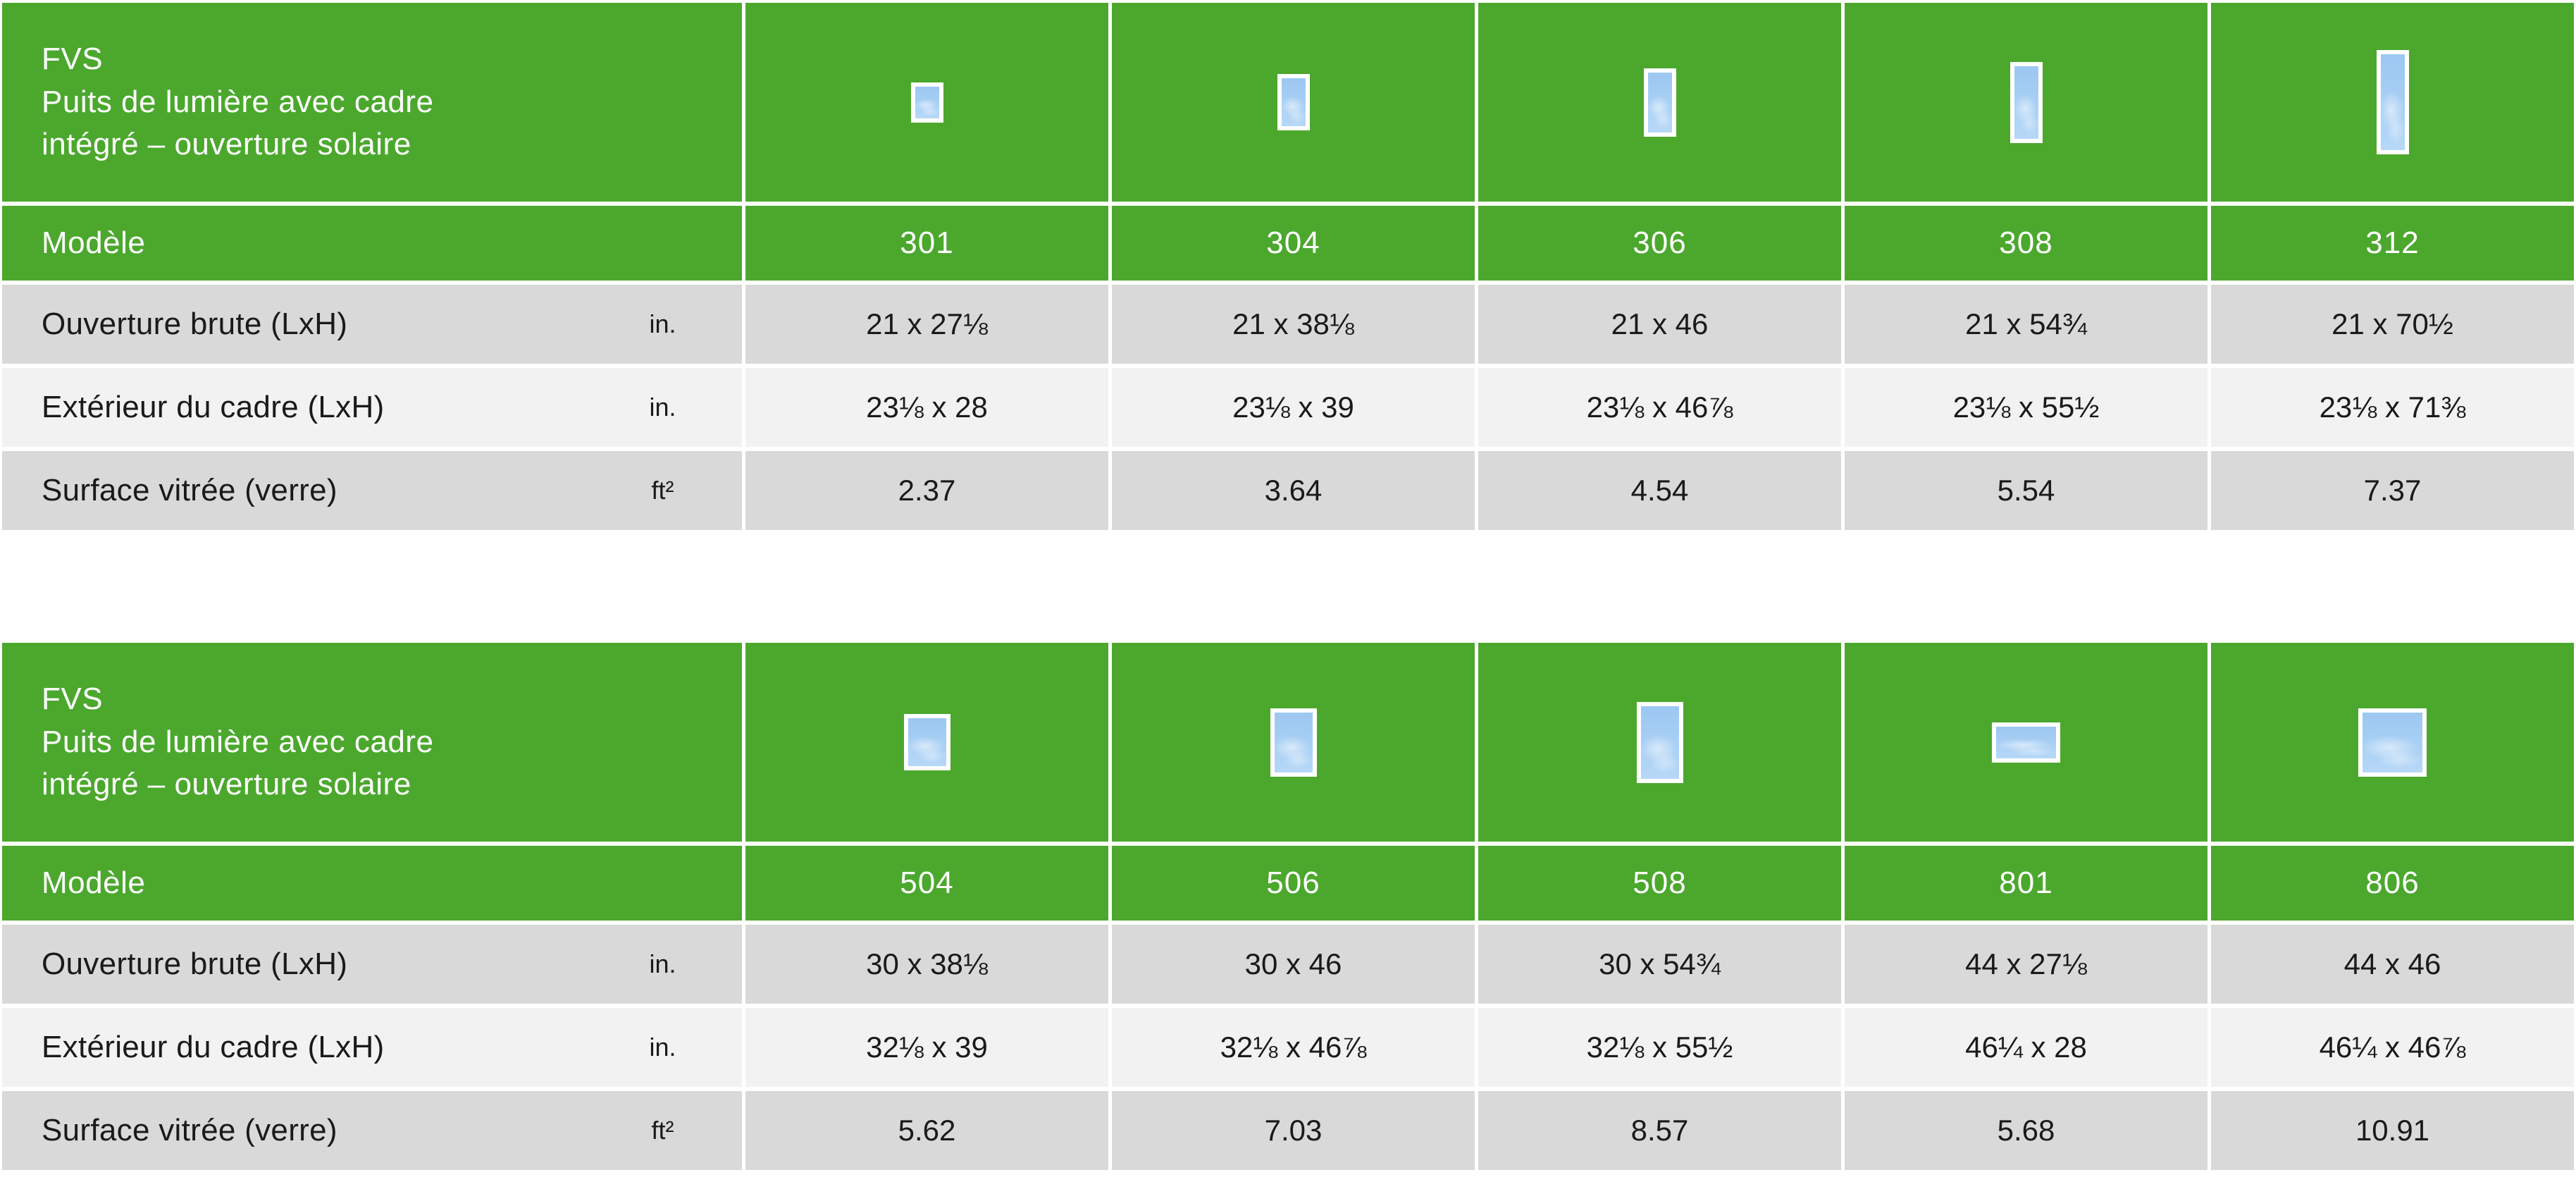 The width and height of the screenshot is (2576, 1182). I want to click on gross-opening-value: 21 x 27⅛, so click(926, 324).